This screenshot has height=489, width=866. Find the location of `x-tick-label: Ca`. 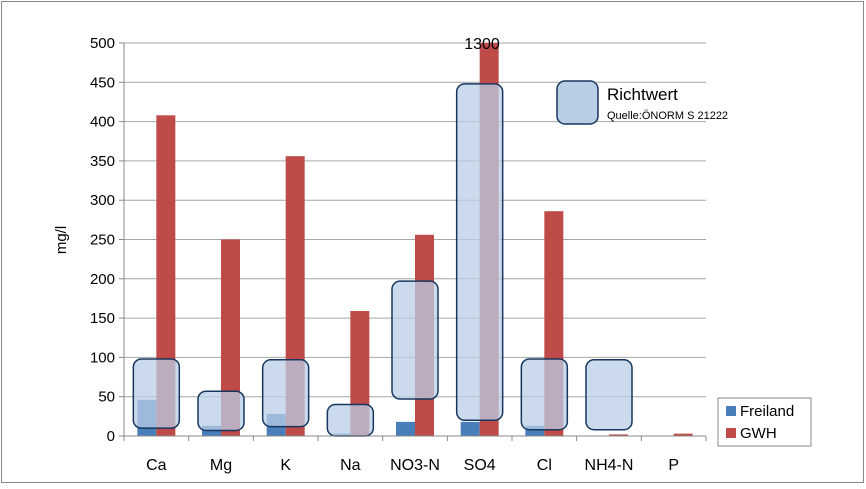

x-tick-label: Ca is located at coordinates (156, 465).